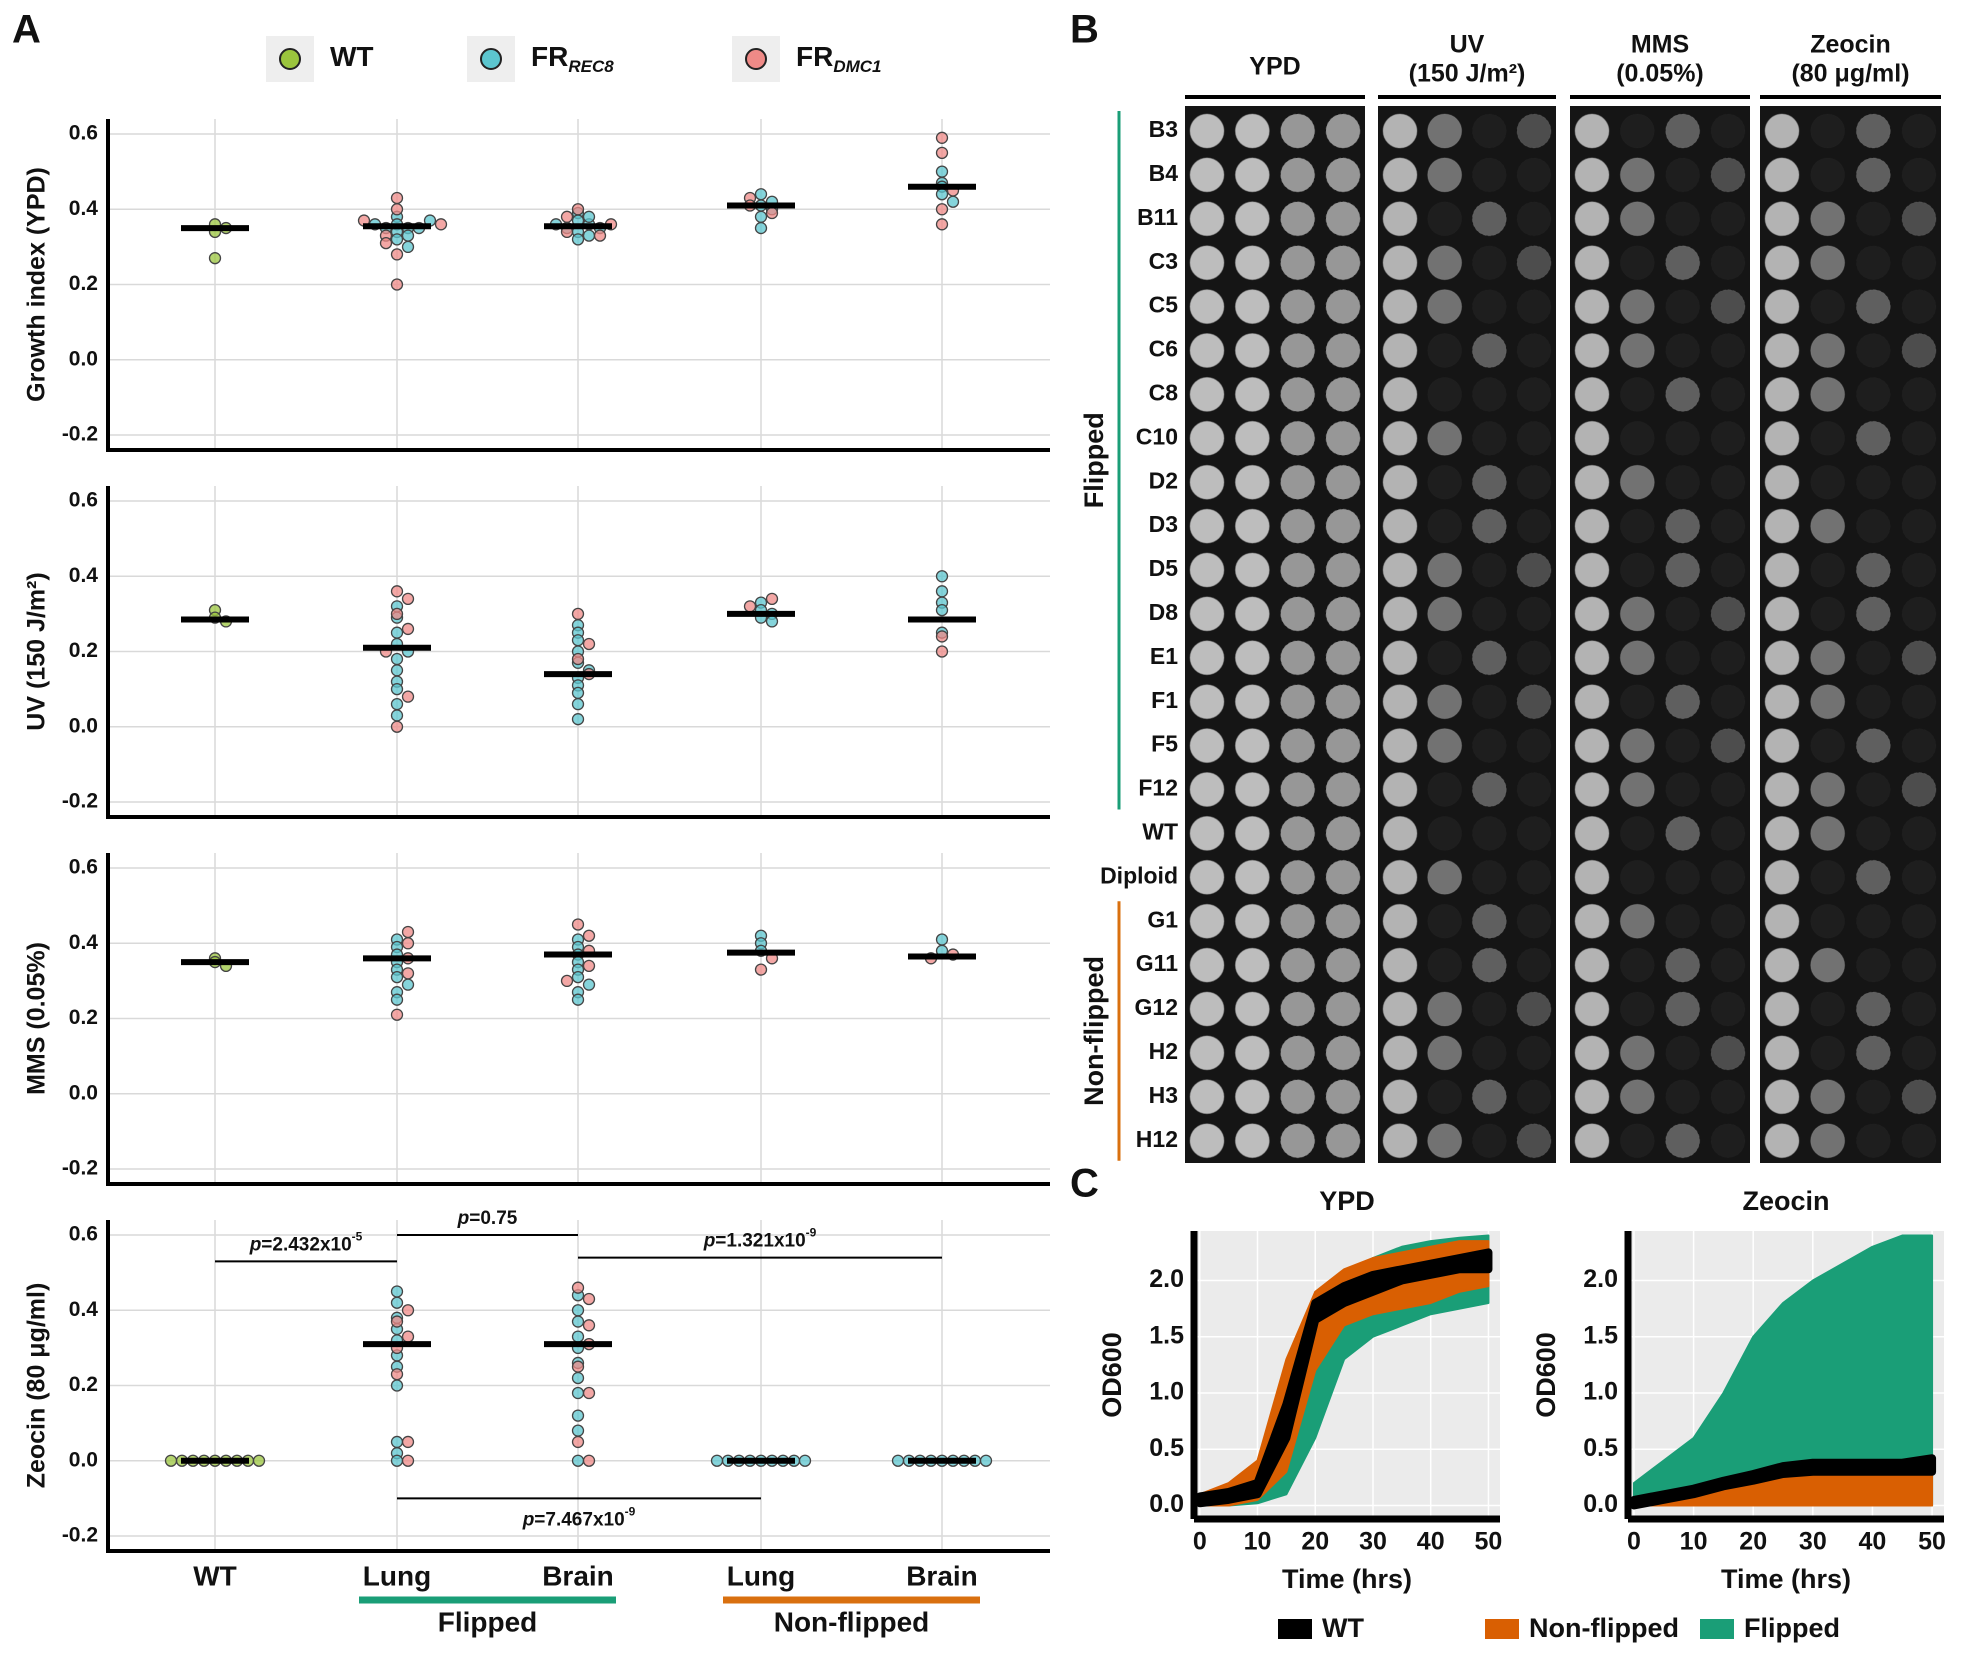 The height and width of the screenshot is (1663, 1962). I want to click on p-value: p=1.321x10-9, so click(760, 1239).